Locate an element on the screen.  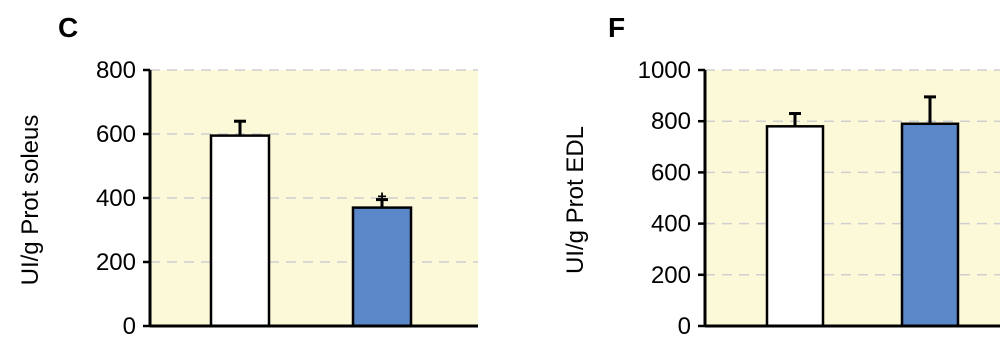
panel-letter: C is located at coordinates (68, 27).